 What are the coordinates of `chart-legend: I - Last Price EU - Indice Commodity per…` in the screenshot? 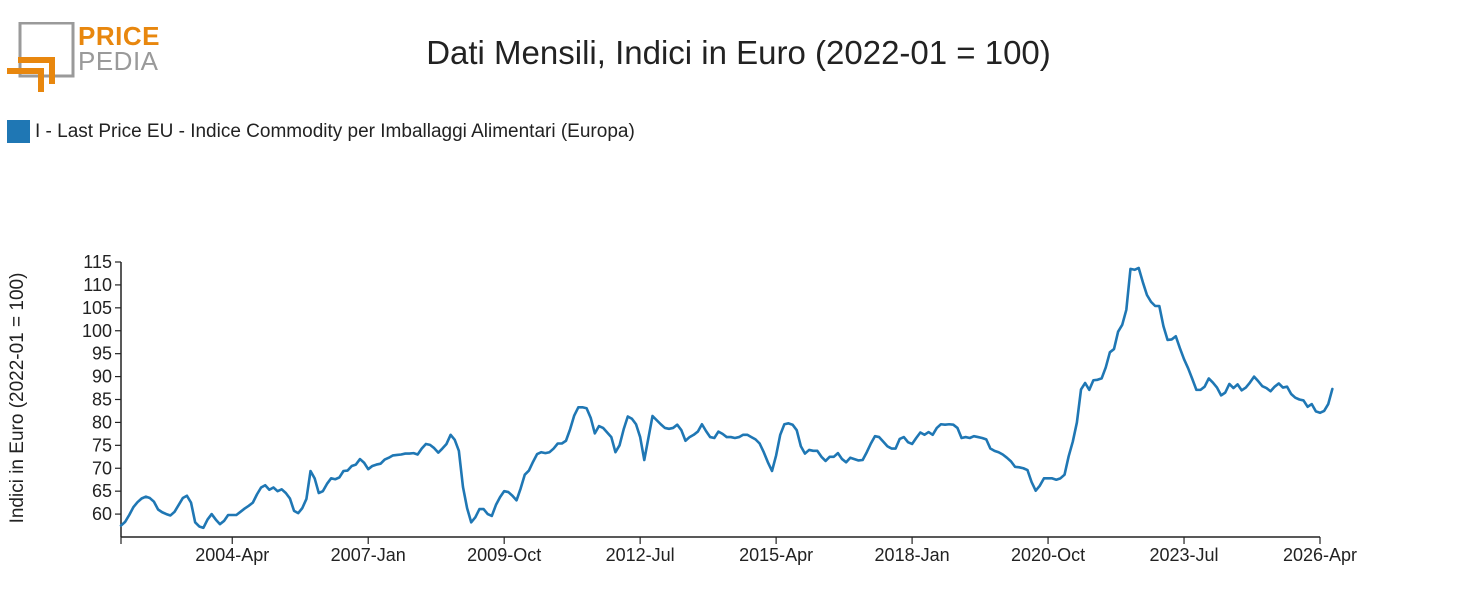 It's located at (321, 131).